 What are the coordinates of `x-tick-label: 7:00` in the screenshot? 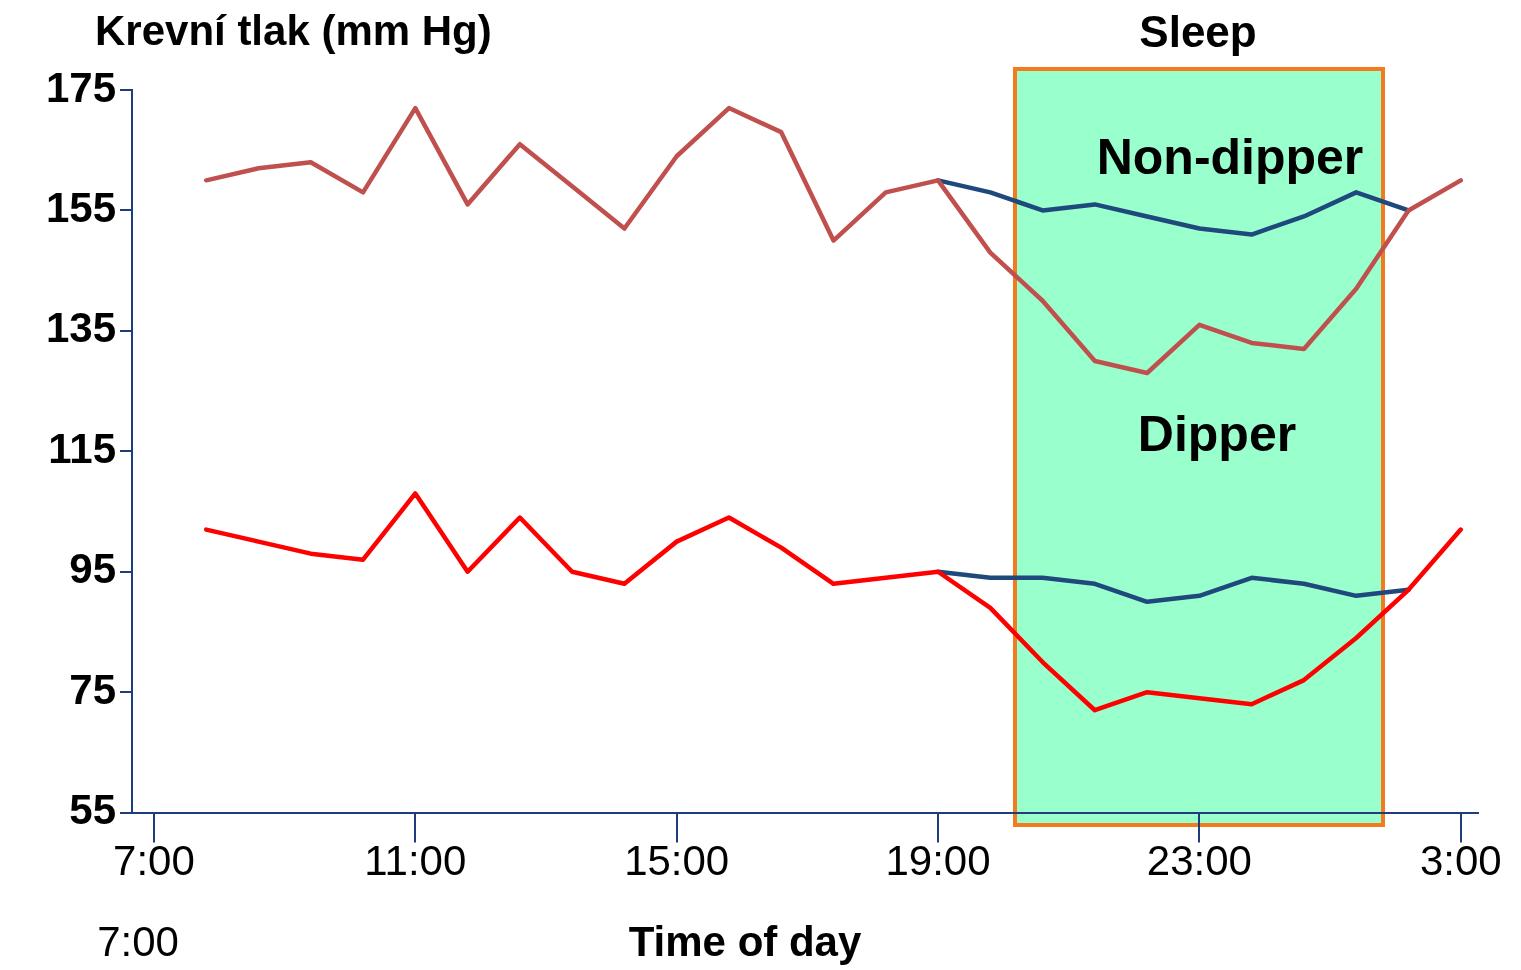 It's located at (154, 861).